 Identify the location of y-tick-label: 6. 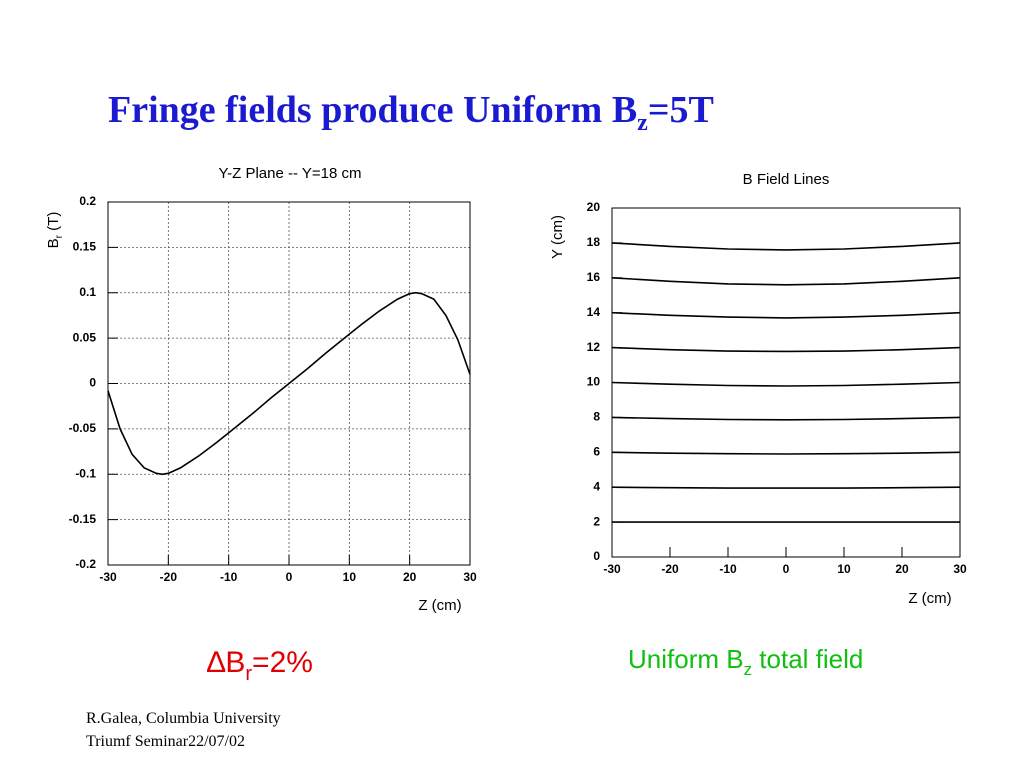
(596, 451).